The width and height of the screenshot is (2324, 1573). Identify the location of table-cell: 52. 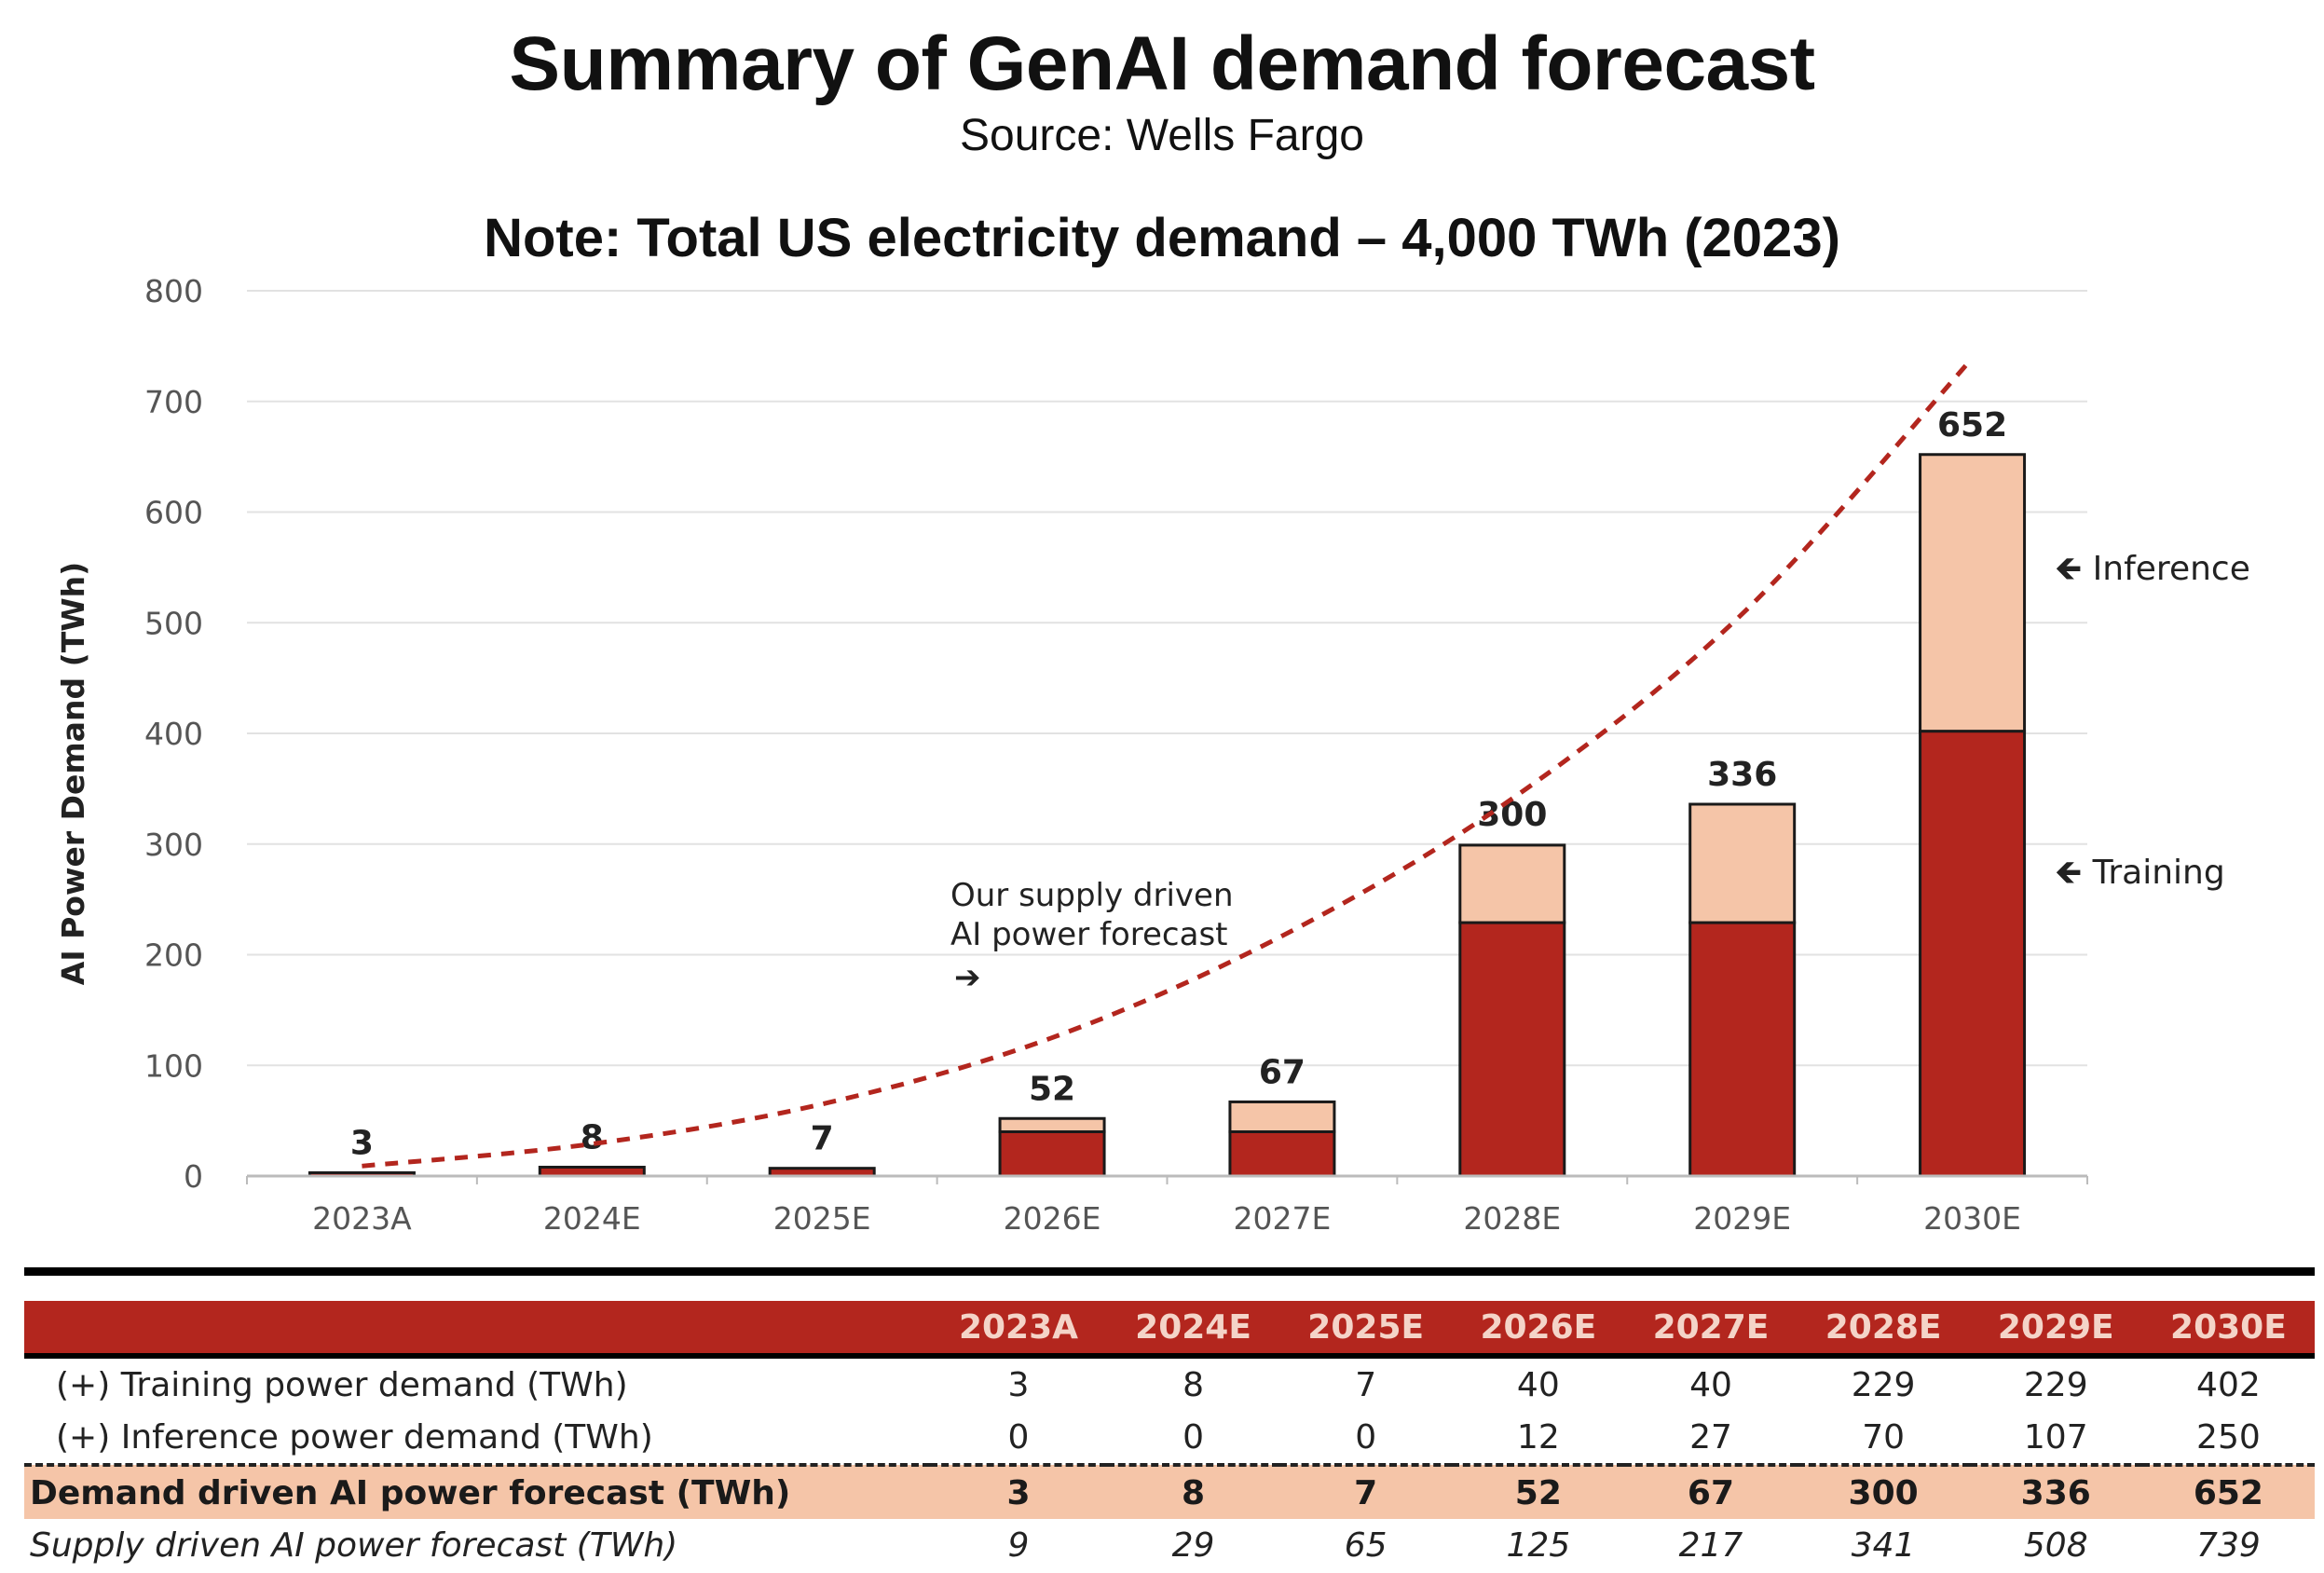
(1538, 1492).